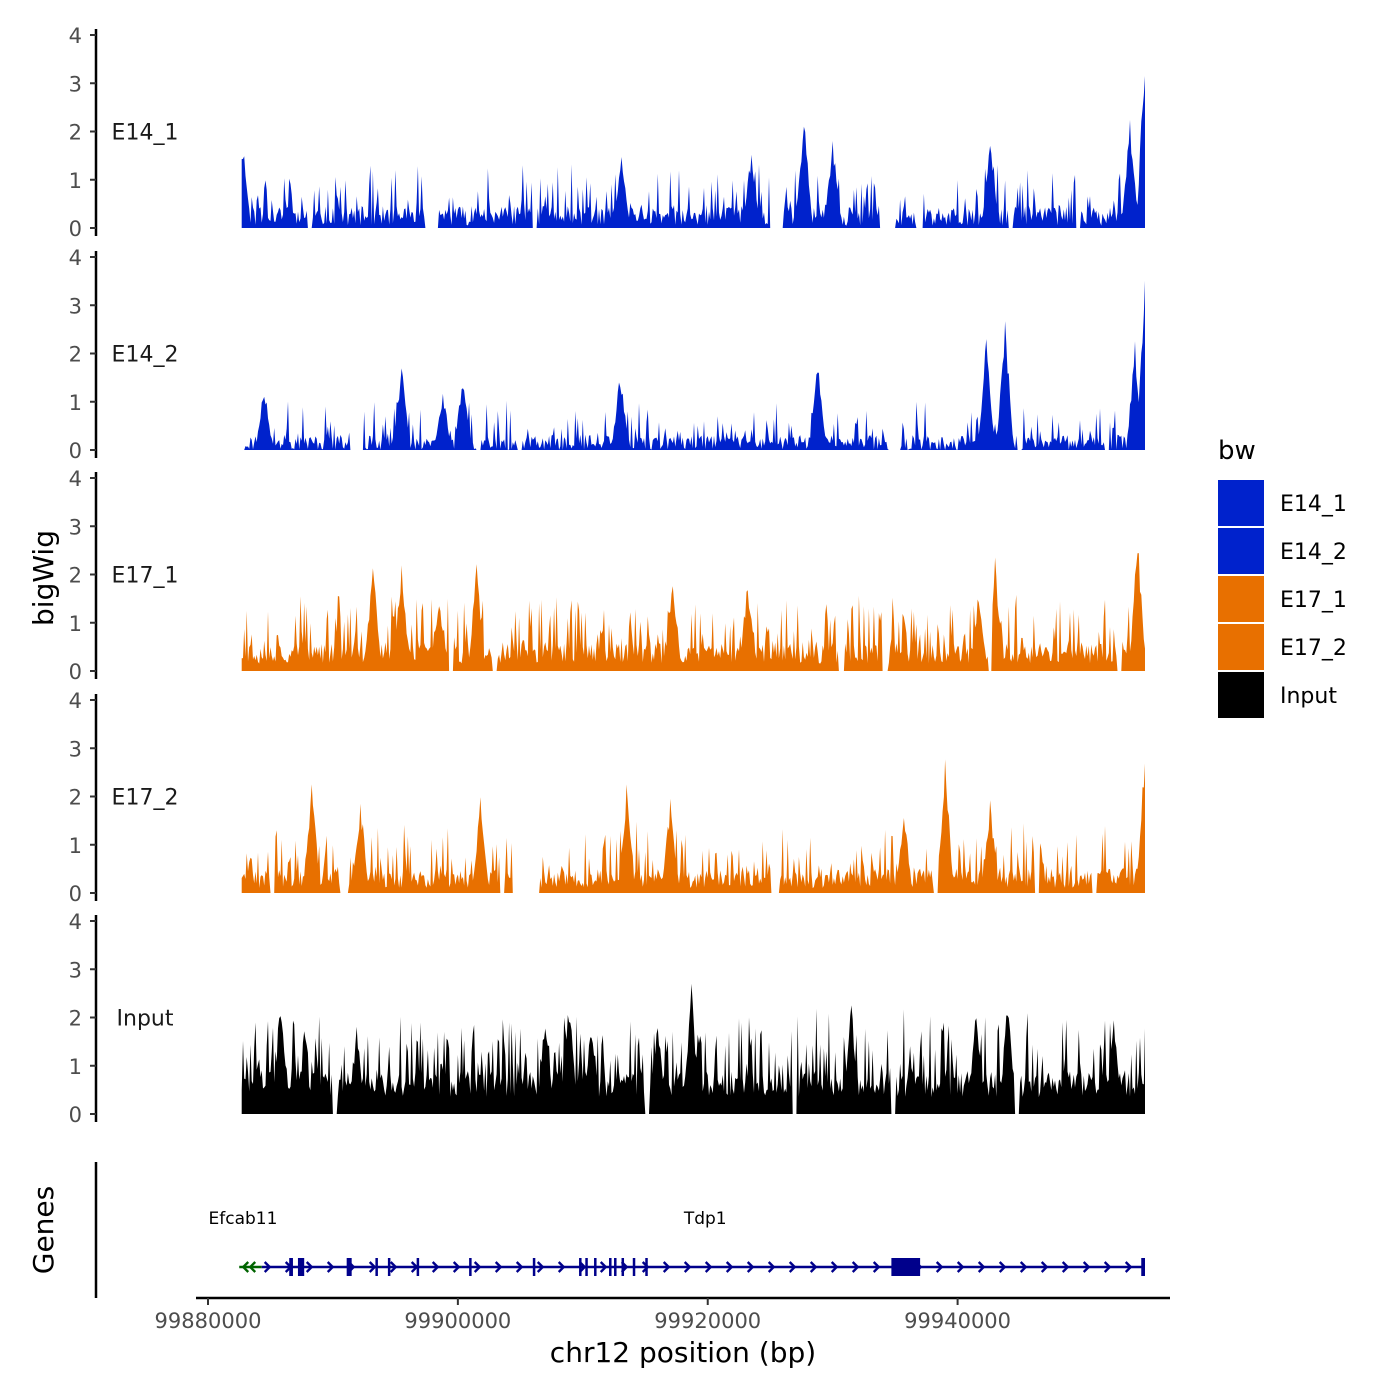 The width and height of the screenshot is (1400, 1400). I want to click on track-input: 0 1 2 3 4 Input, so click(607, 1018).